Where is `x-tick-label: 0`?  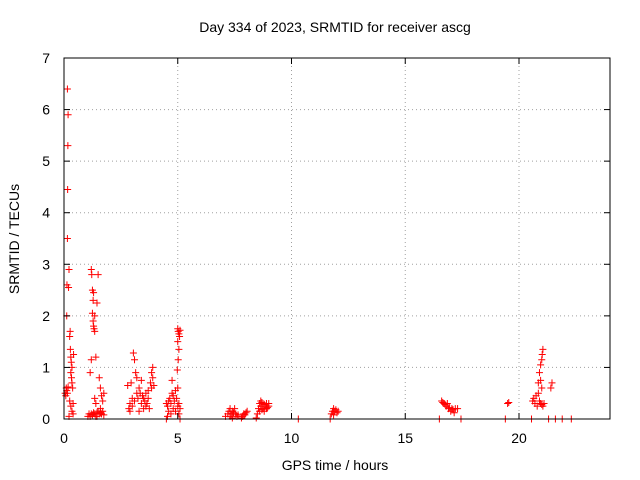 x-tick-label: 0 is located at coordinates (64, 438).